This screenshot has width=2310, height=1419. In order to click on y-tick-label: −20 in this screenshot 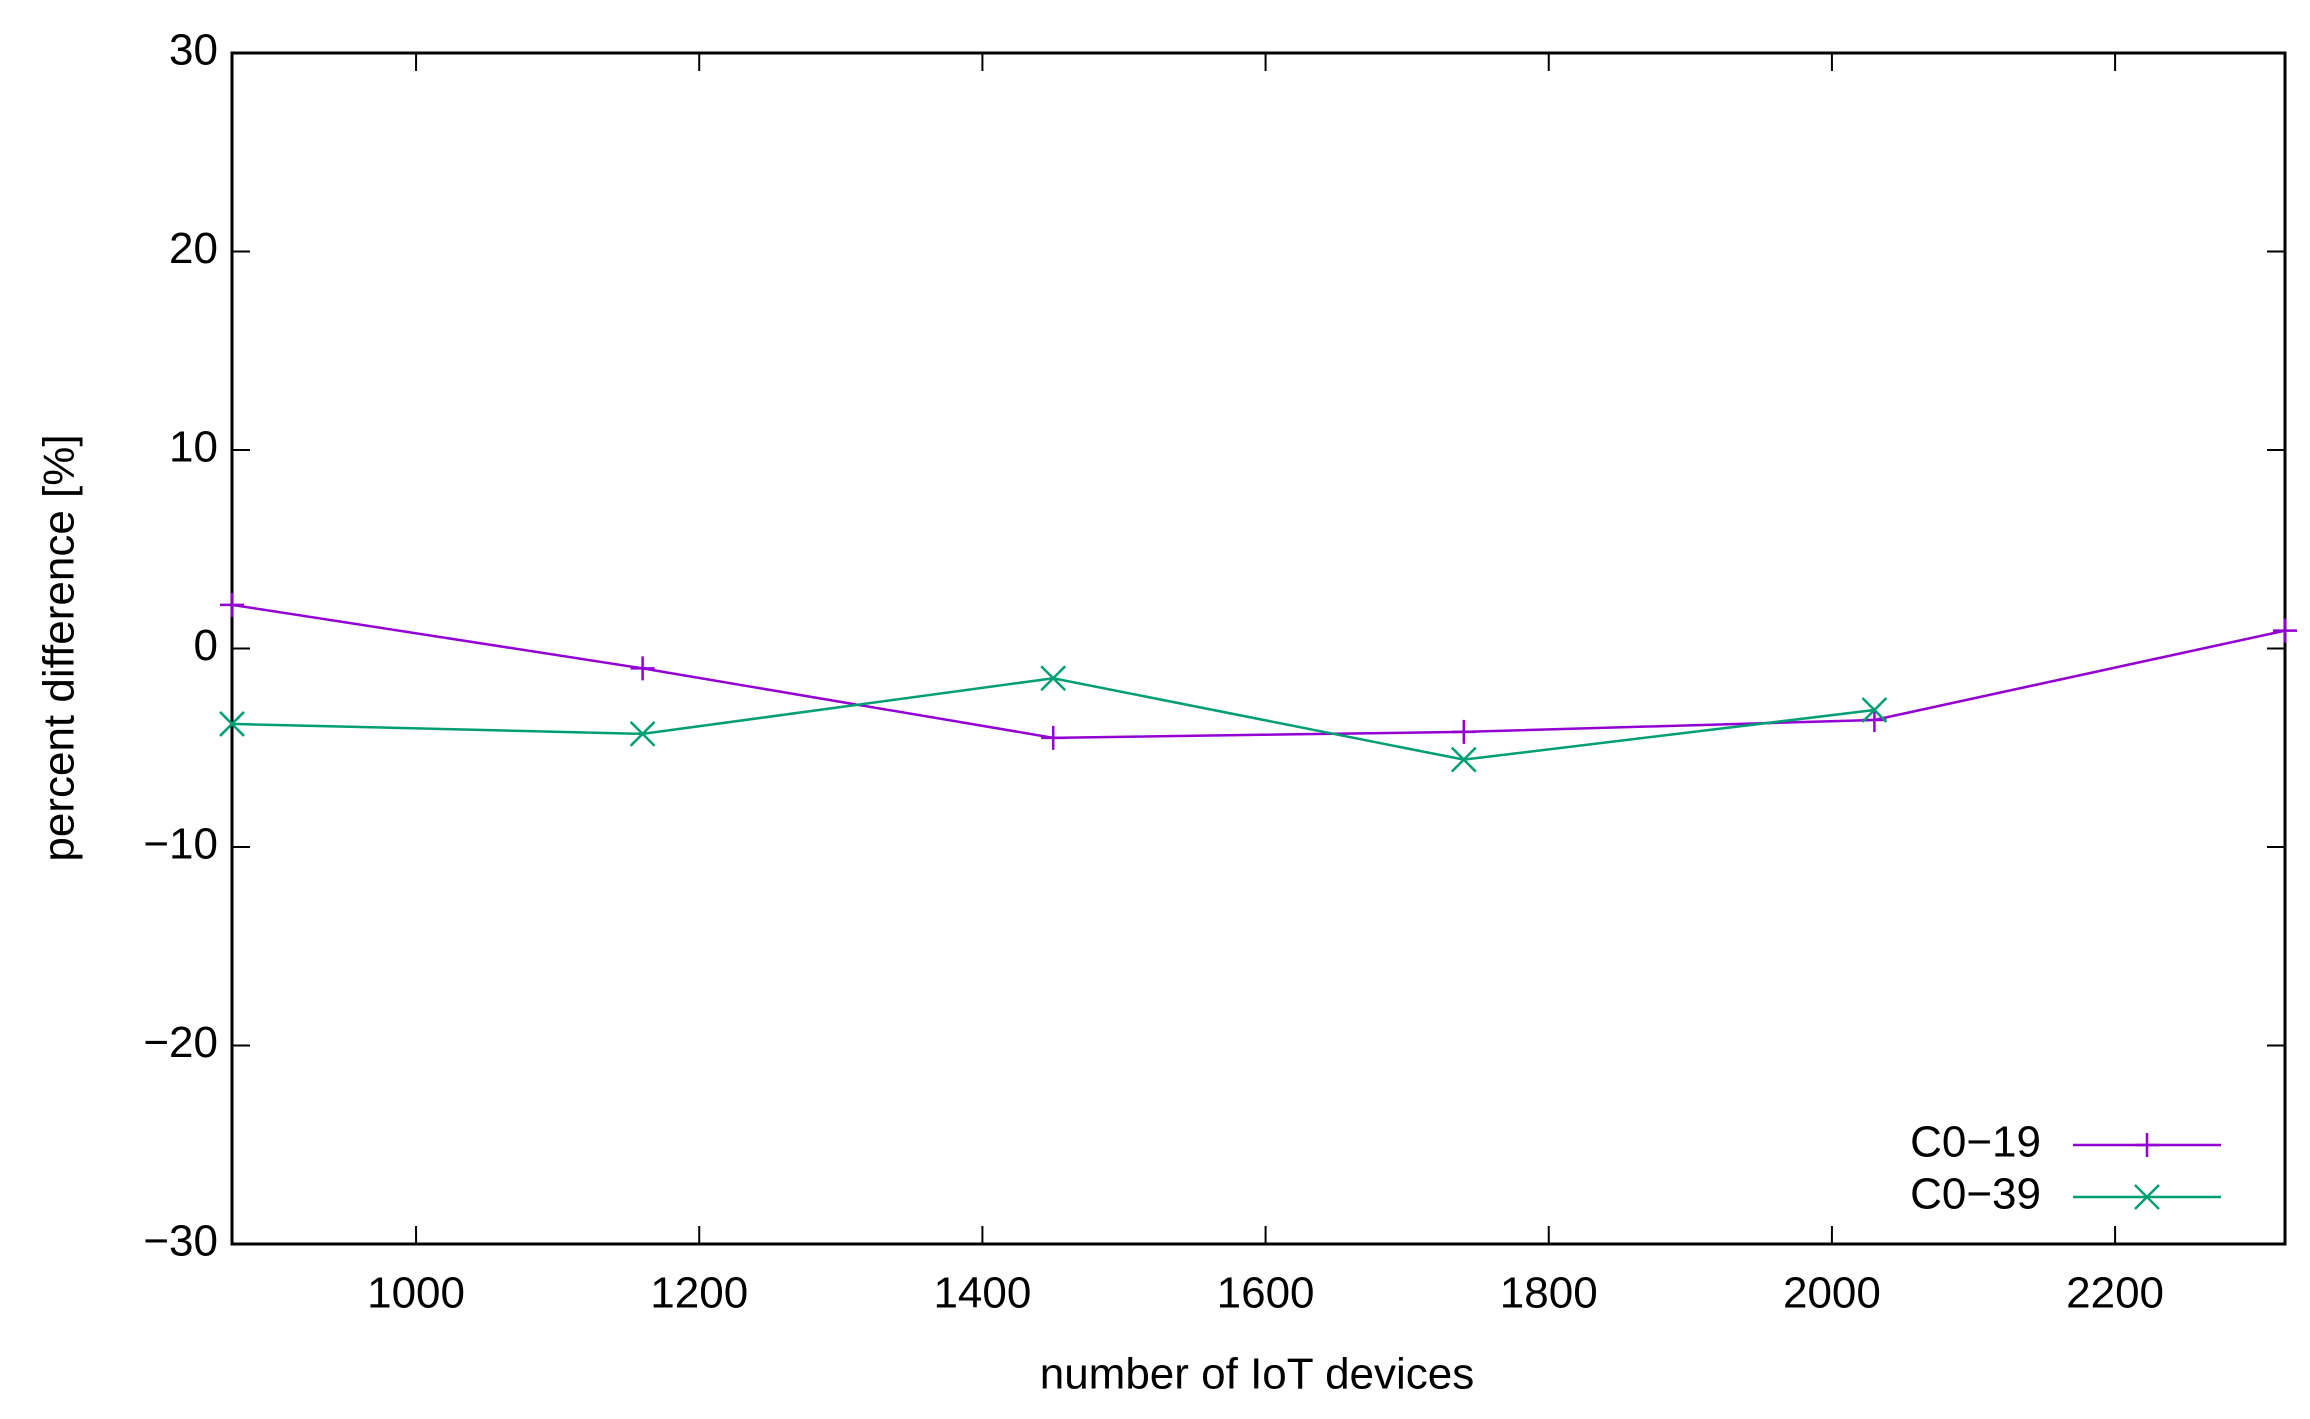, I will do `click(180, 1042)`.